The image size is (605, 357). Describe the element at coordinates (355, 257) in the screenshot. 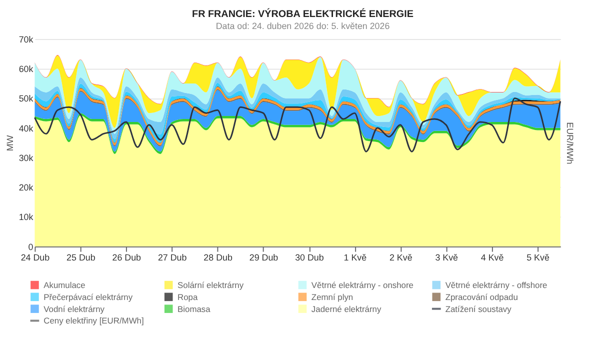

I see `x-tick-label: 1 Kvě` at that location.